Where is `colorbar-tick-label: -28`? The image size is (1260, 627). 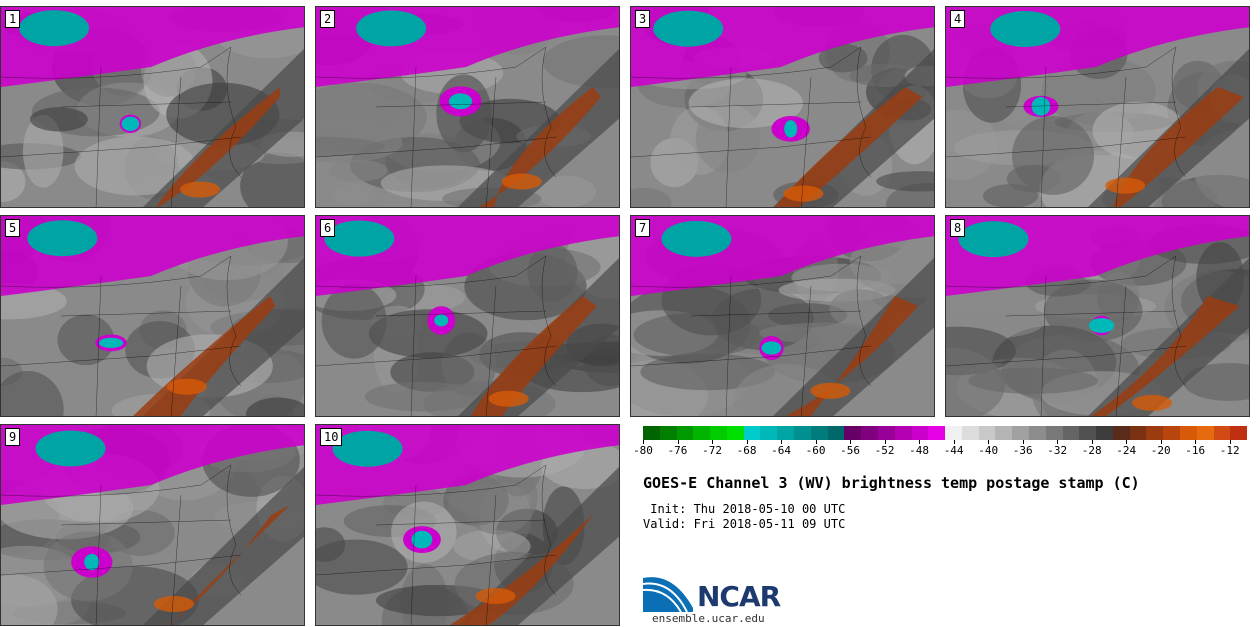 colorbar-tick-label: -28 is located at coordinates (1091, 450).